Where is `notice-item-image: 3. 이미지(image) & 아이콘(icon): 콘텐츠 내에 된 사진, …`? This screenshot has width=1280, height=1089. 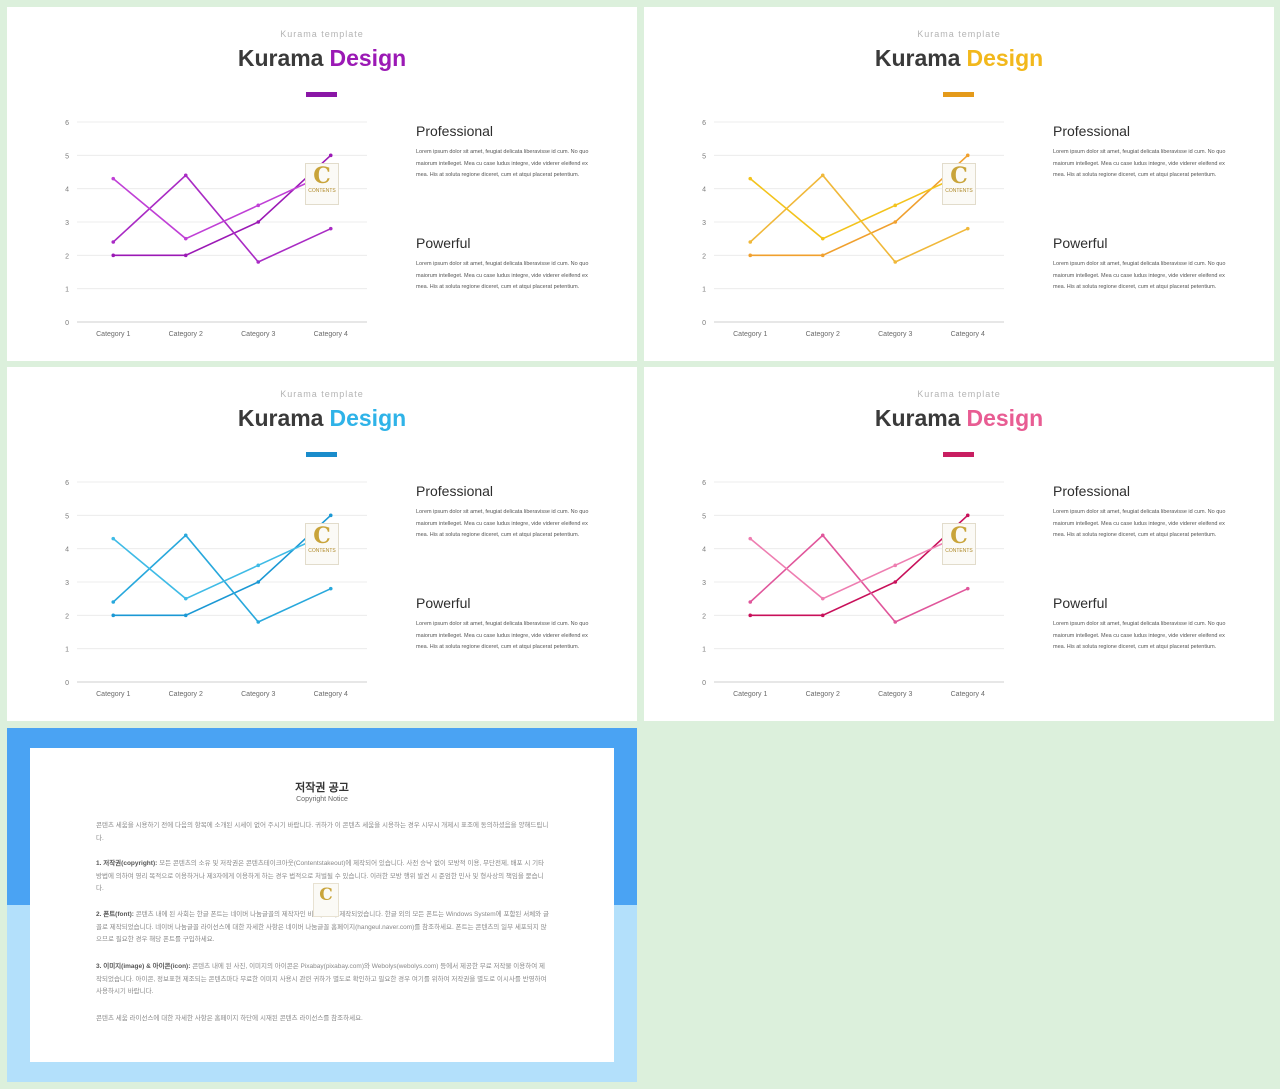 notice-item-image: 3. 이미지(image) & 아이콘(icon): 콘텐츠 내에 된 사진, … is located at coordinates (323, 980).